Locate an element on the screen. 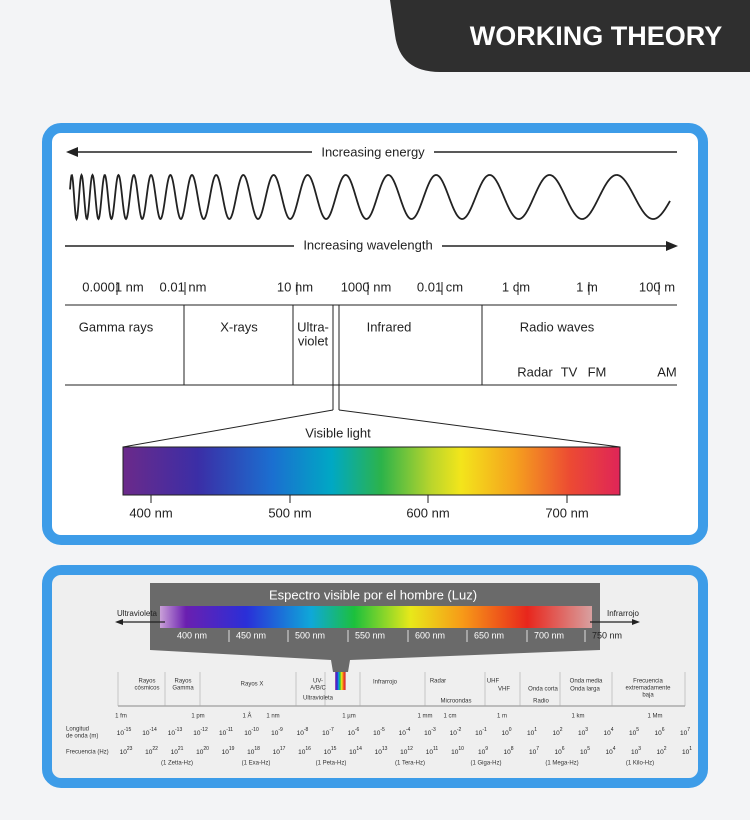 This screenshot has width=750, height=820. exponent: 3 is located at coordinates (639, 749).